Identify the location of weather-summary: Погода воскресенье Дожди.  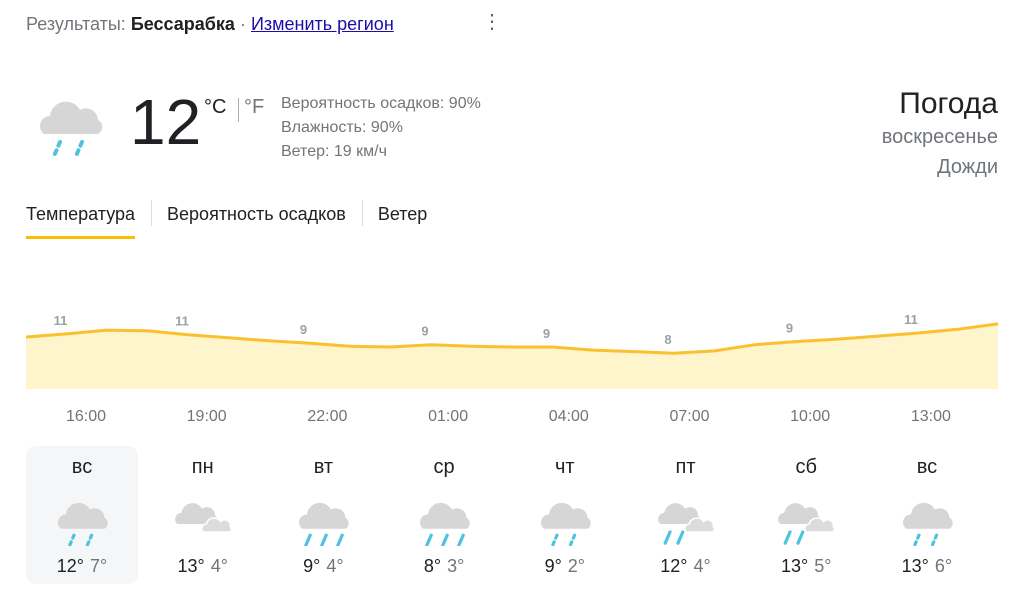
(940, 134).